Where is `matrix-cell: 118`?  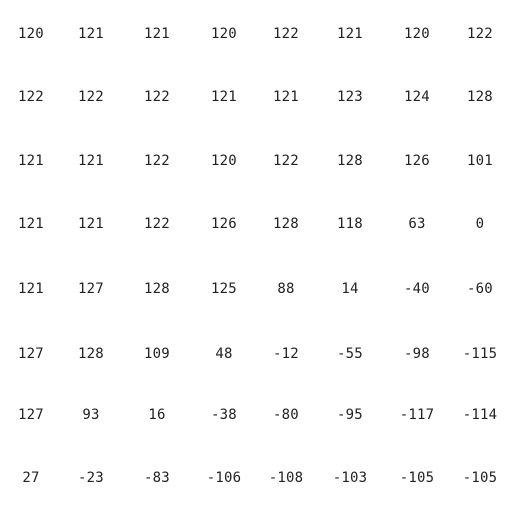
matrix-cell: 118 is located at coordinates (350, 224).